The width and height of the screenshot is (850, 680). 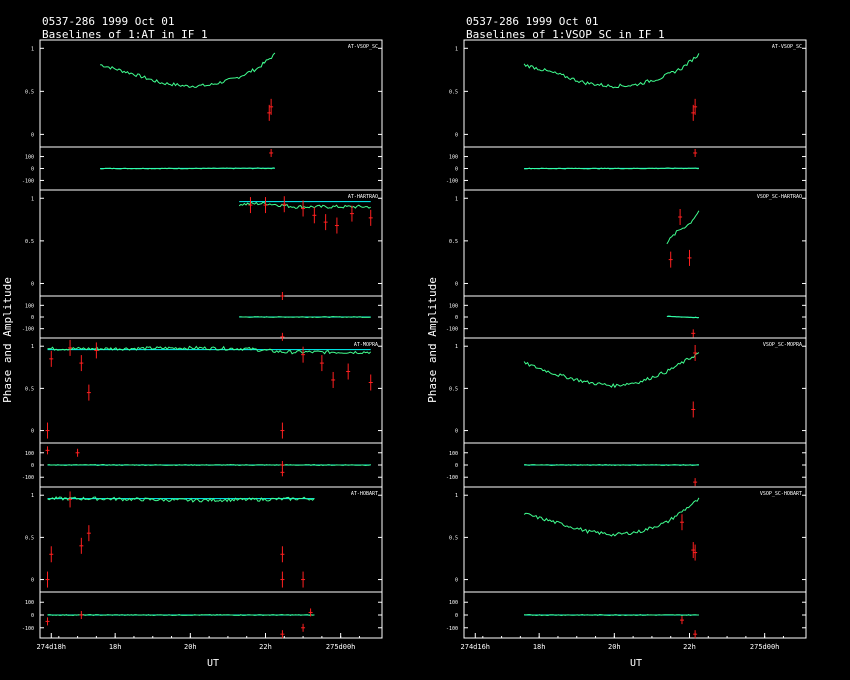 I want to click on left-title-baselines: Baselines of 1:AT in IF 1, so click(x=125, y=34).